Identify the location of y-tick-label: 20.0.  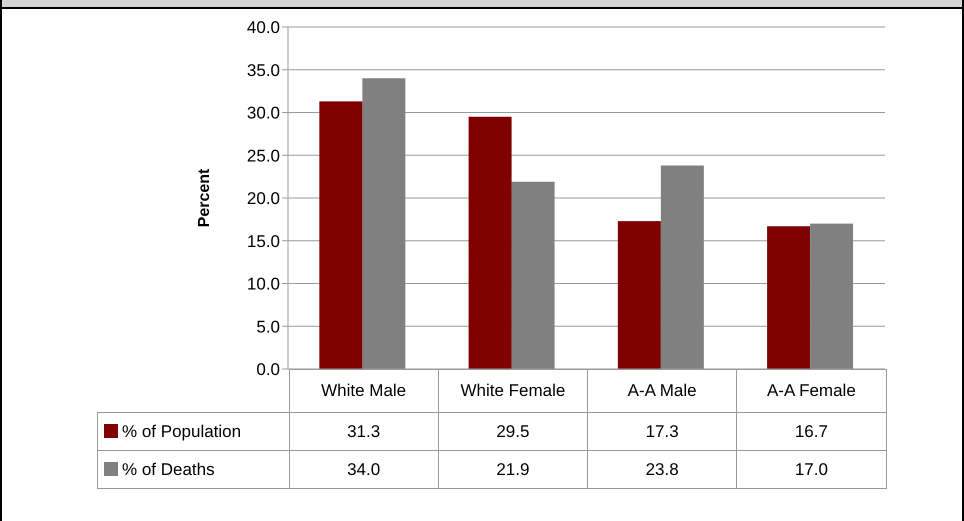
(263, 198).